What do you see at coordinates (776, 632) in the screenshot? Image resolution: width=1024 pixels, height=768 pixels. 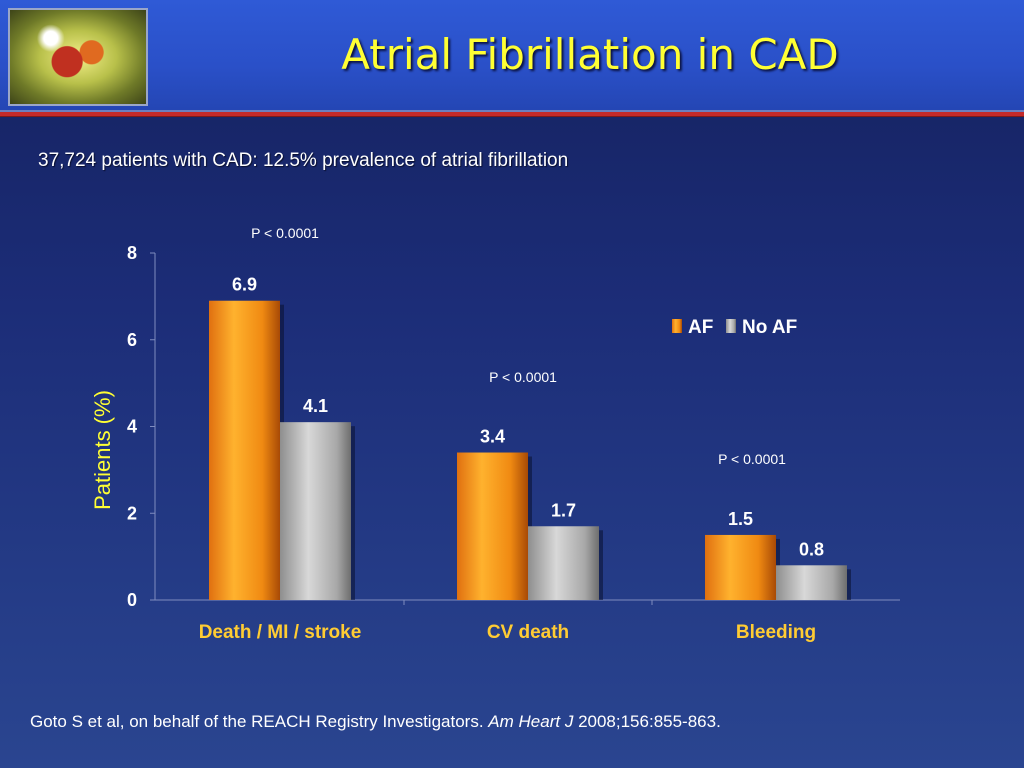 I see `category-label: Bleeding` at bounding box center [776, 632].